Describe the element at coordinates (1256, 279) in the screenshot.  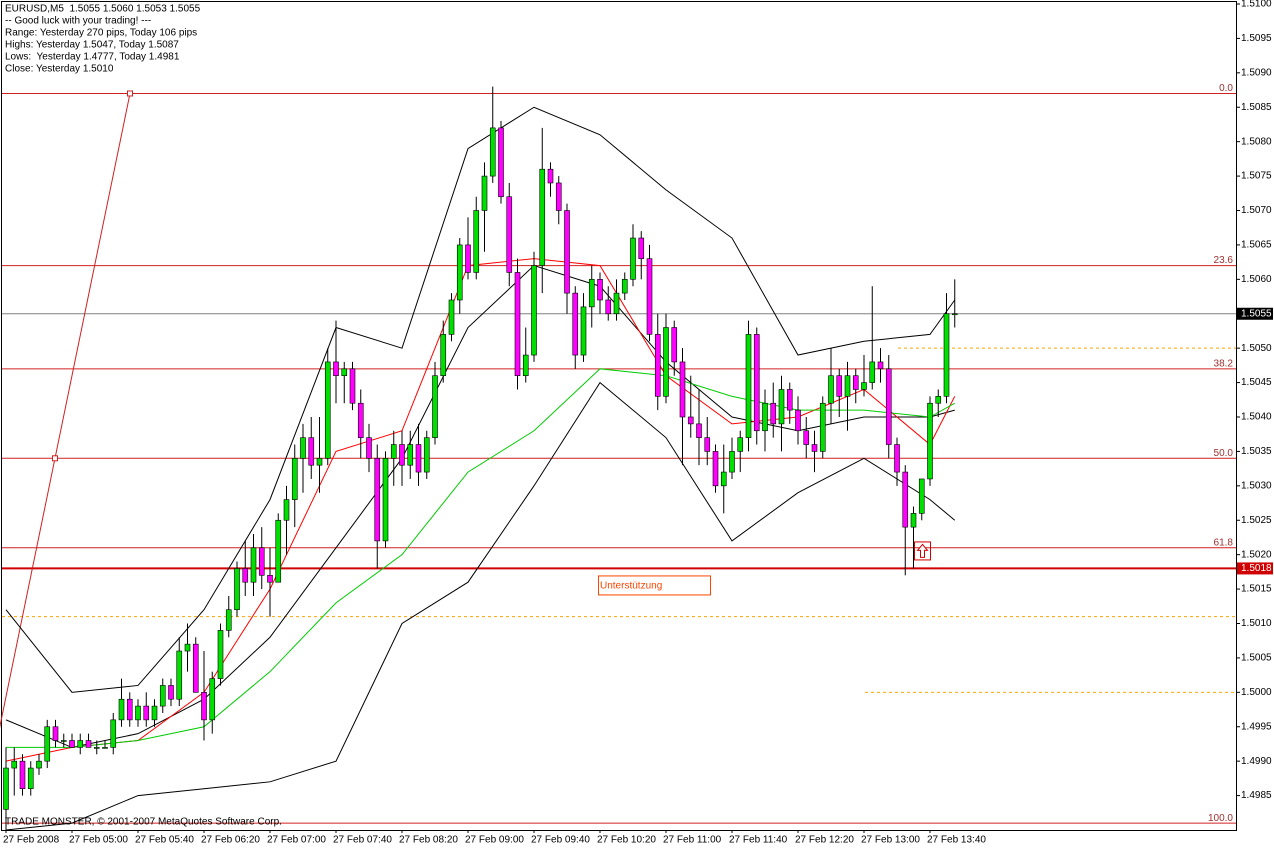
I see `y-tick-label: 1.5060` at that location.